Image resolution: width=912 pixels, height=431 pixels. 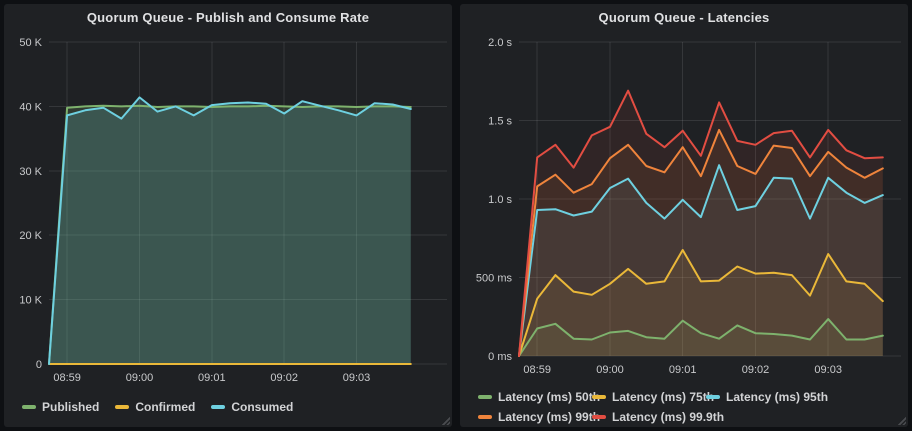 I want to click on legend-label: Published, so click(x=71, y=407).